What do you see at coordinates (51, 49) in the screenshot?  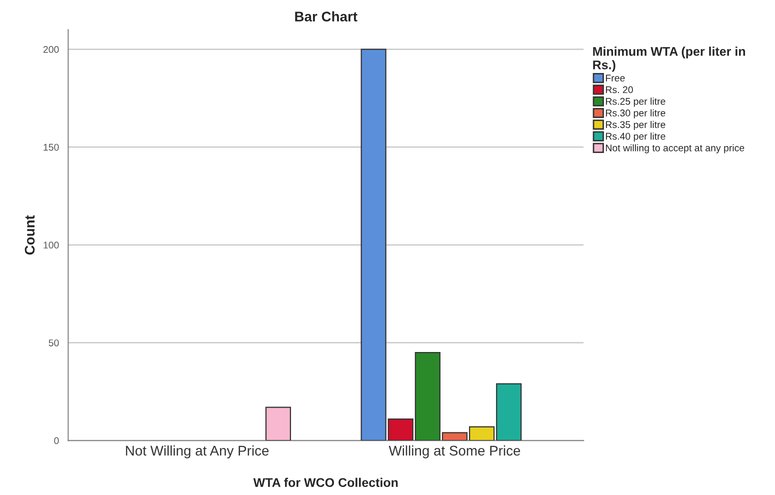 I see `y-tick-label: 200` at bounding box center [51, 49].